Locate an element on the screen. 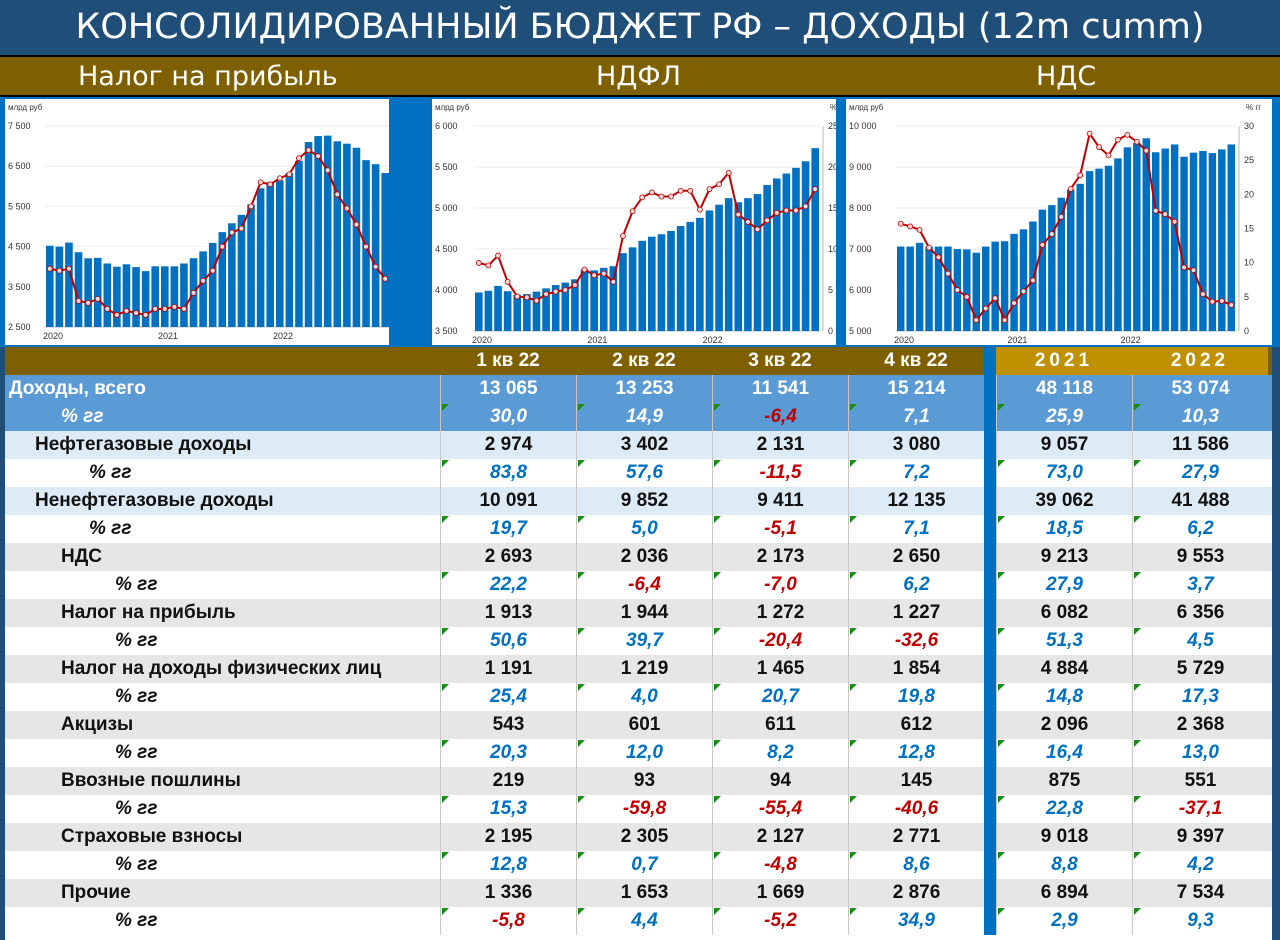 The width and height of the screenshot is (1280, 940). amount-value: 41 488 is located at coordinates (1200, 500).